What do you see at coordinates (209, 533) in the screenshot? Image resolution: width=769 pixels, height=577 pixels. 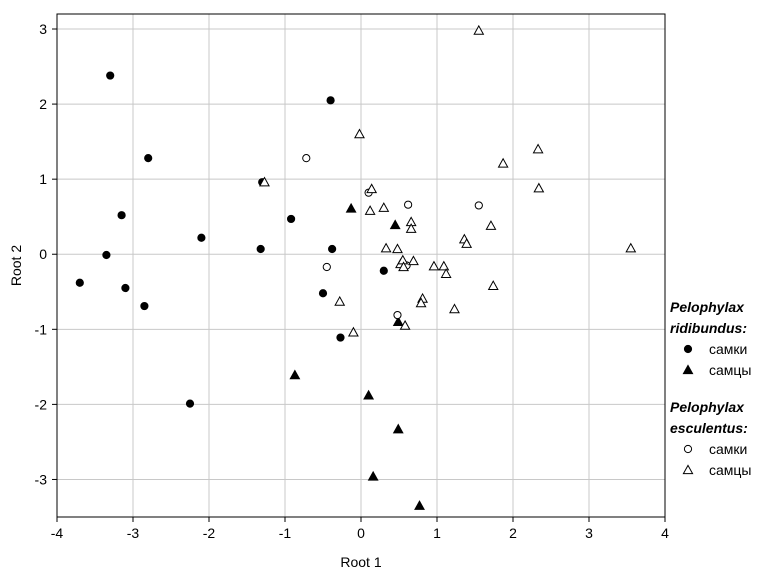 I see `x-tick-label: -2` at bounding box center [209, 533].